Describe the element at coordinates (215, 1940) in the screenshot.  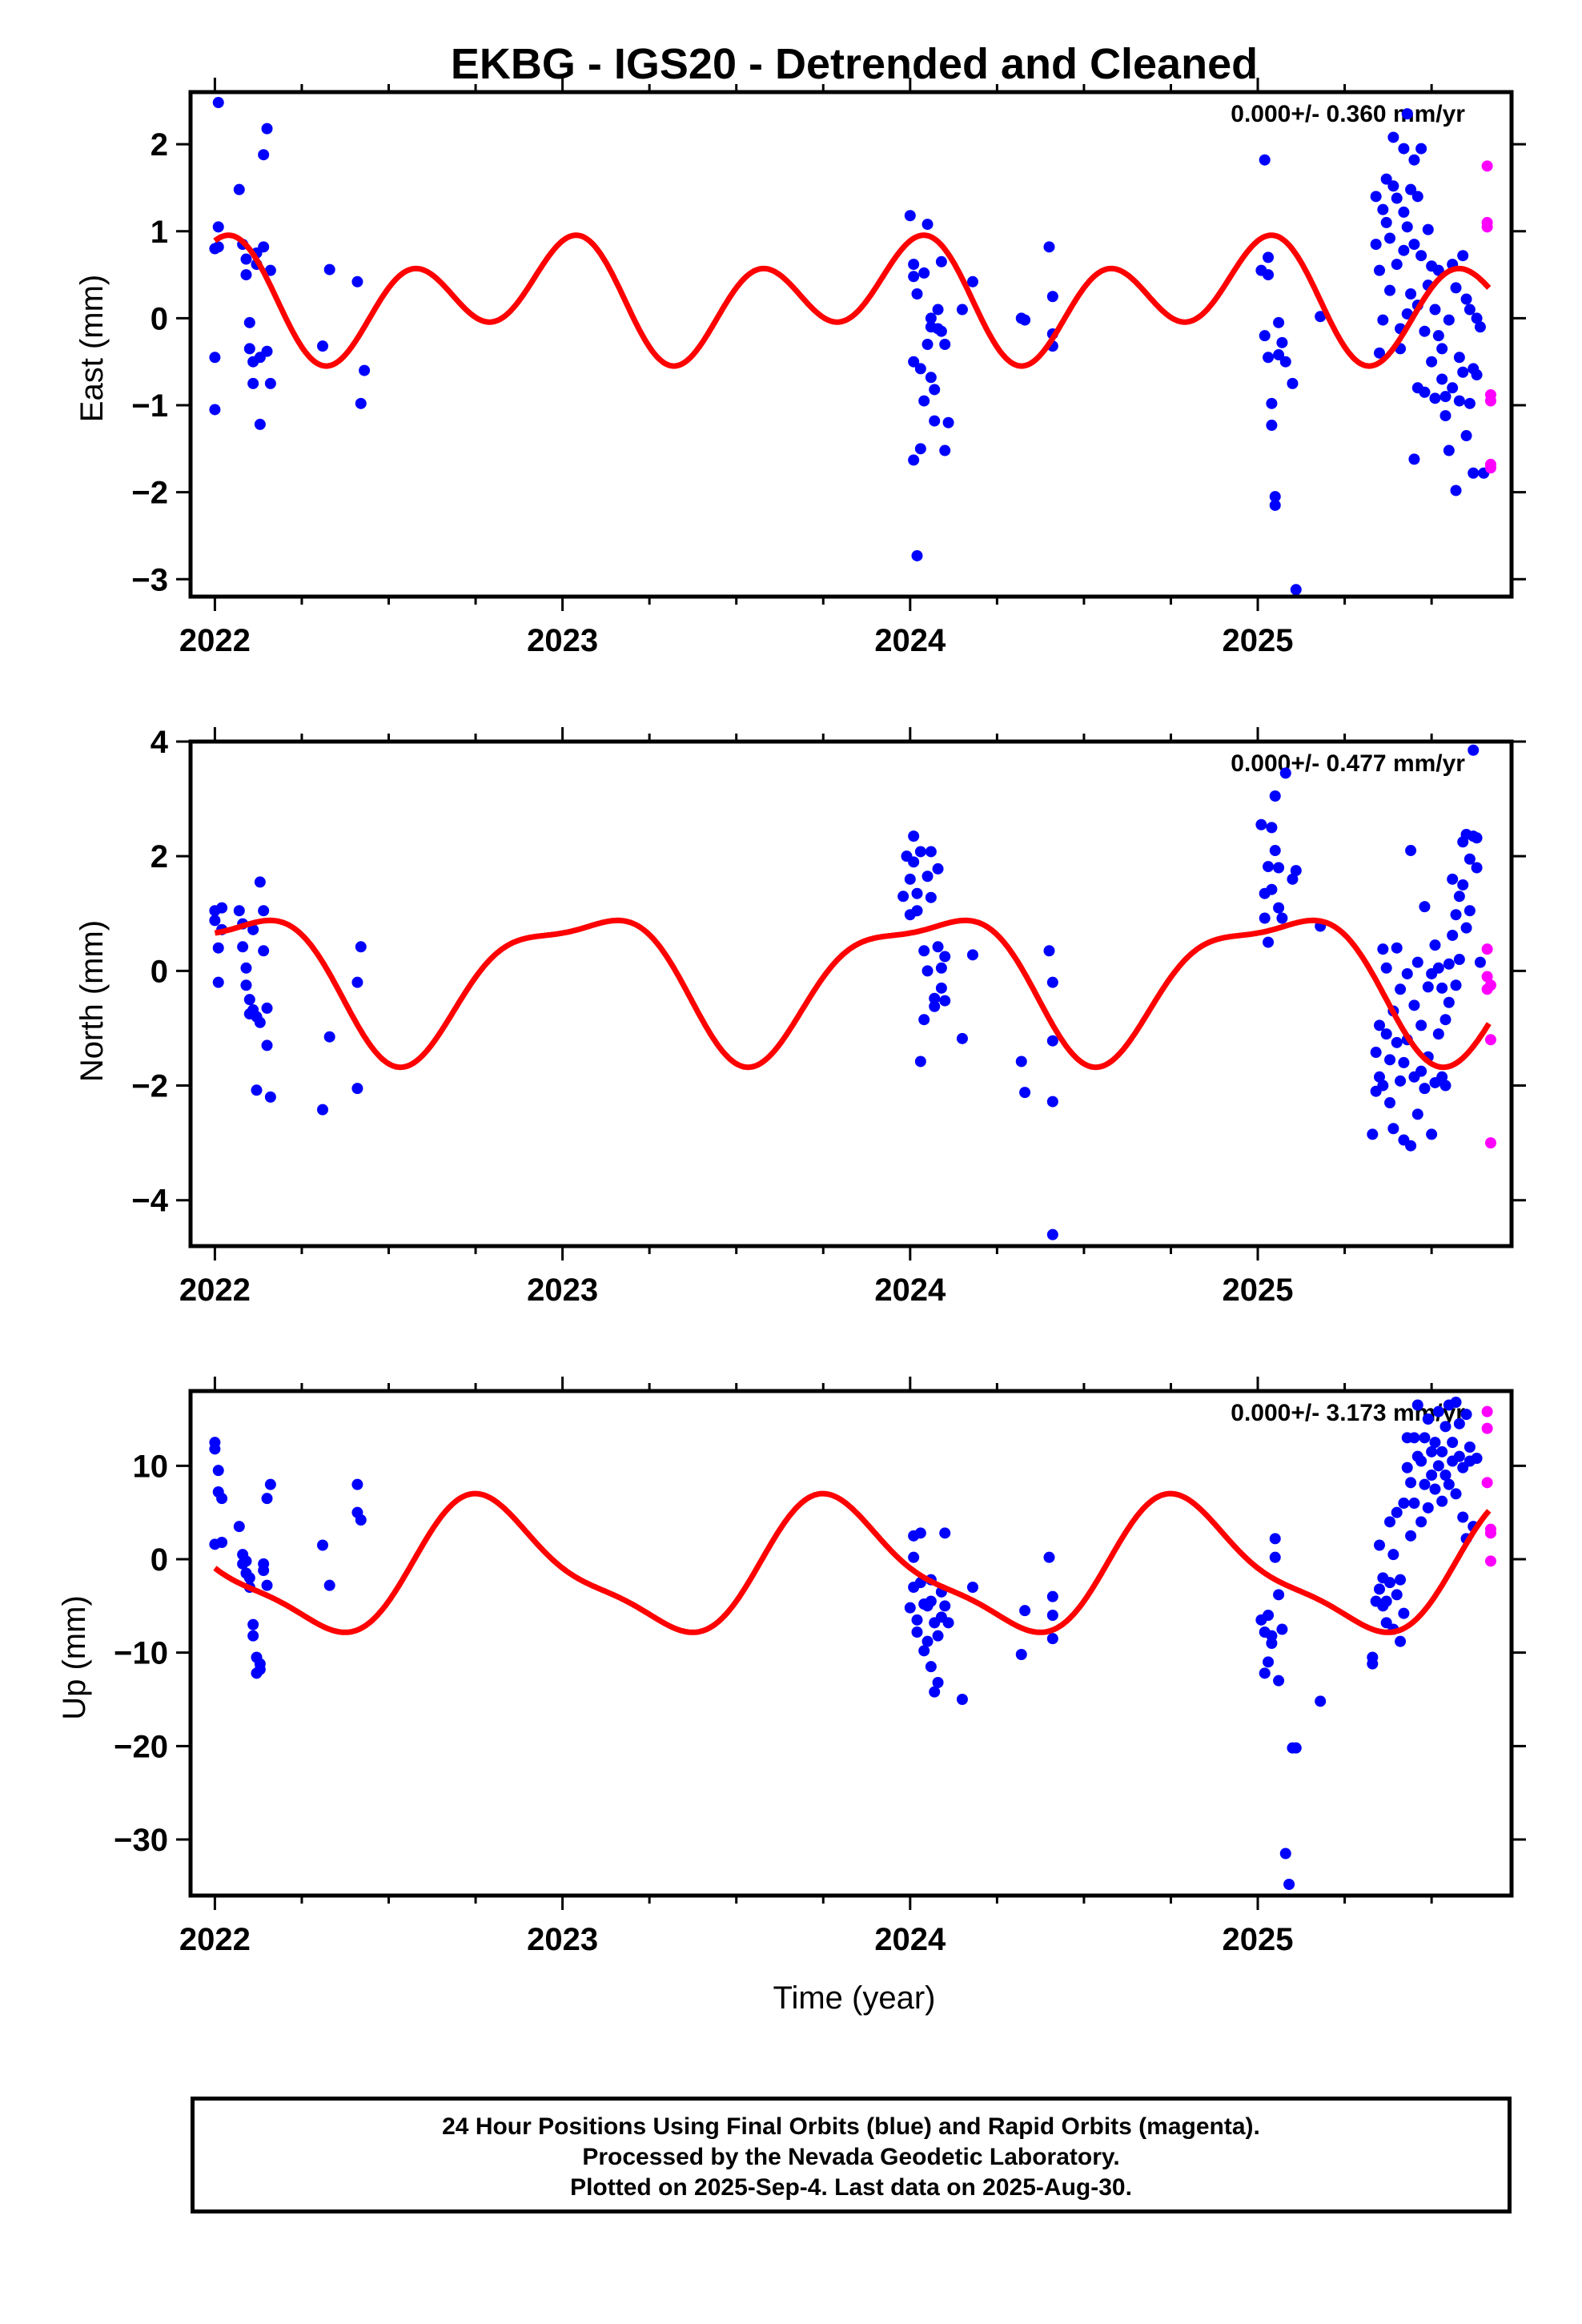
I see `x-tick-label: 2022` at that location.